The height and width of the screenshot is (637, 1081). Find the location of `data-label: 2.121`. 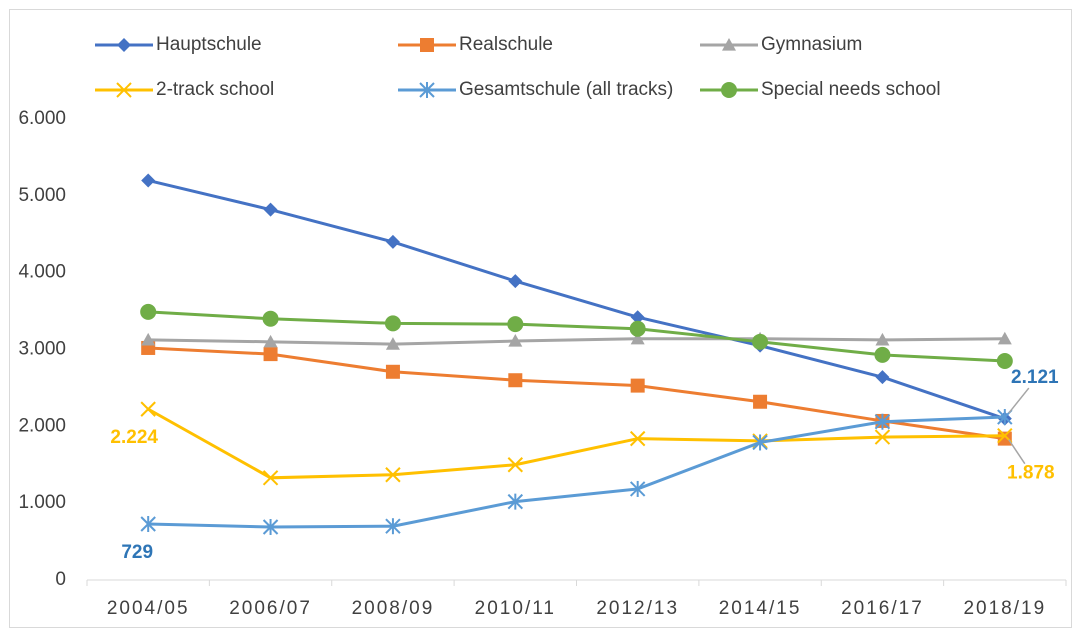

data-label: 2.121 is located at coordinates (1035, 377).